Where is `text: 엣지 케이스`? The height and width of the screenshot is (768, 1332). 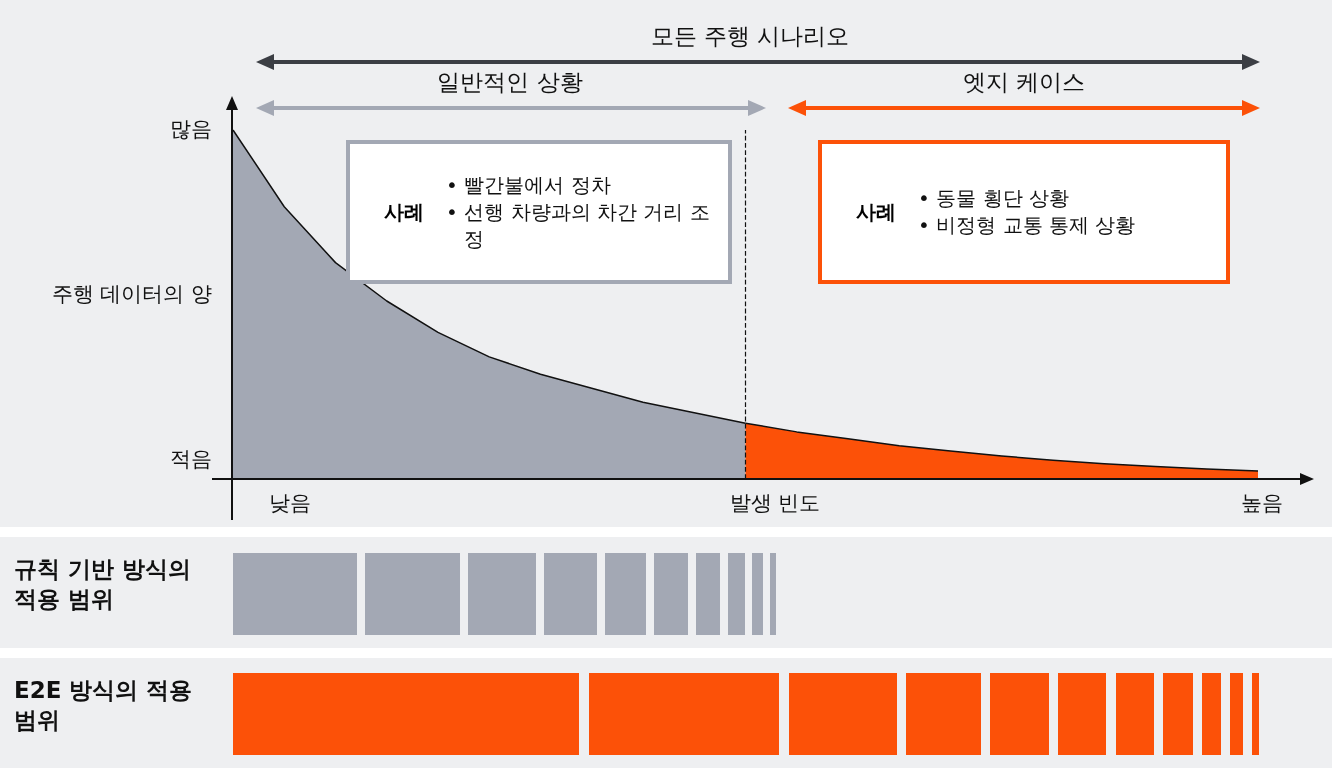
text: 엣지 케이스 is located at coordinates (1024, 82).